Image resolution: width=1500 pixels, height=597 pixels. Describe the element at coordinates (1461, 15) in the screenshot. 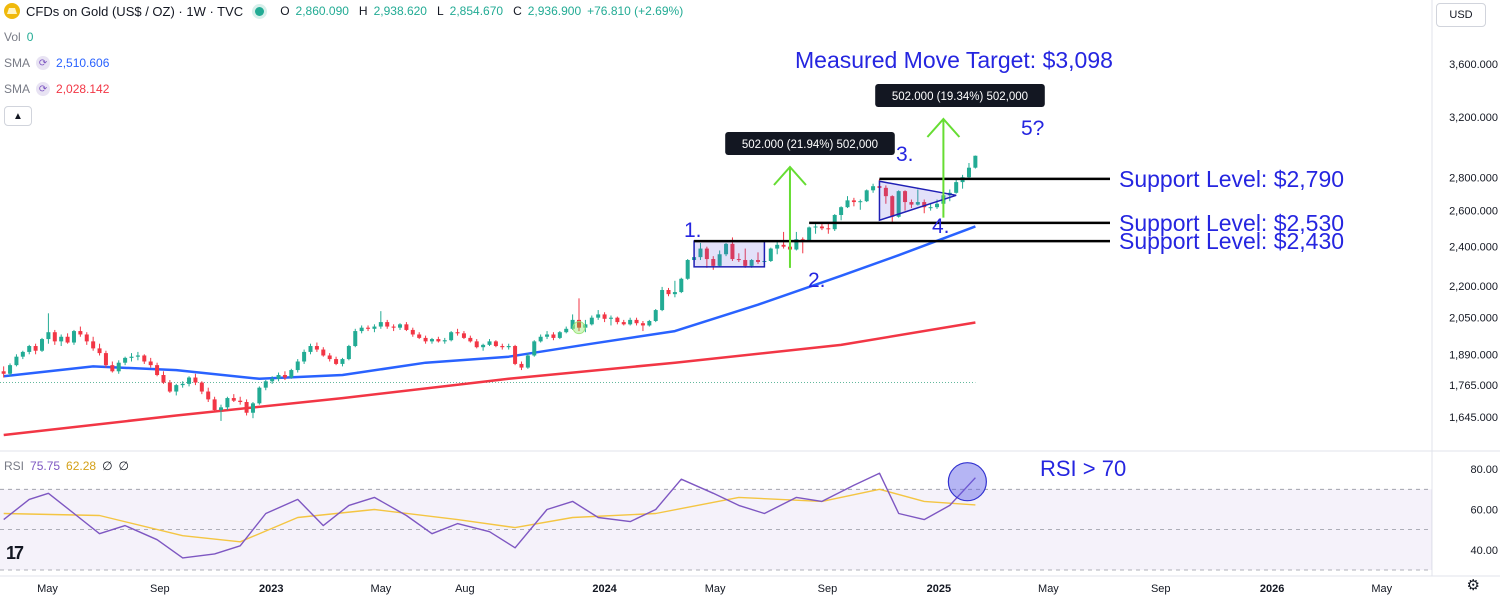

I see `currency-button: USD` at that location.